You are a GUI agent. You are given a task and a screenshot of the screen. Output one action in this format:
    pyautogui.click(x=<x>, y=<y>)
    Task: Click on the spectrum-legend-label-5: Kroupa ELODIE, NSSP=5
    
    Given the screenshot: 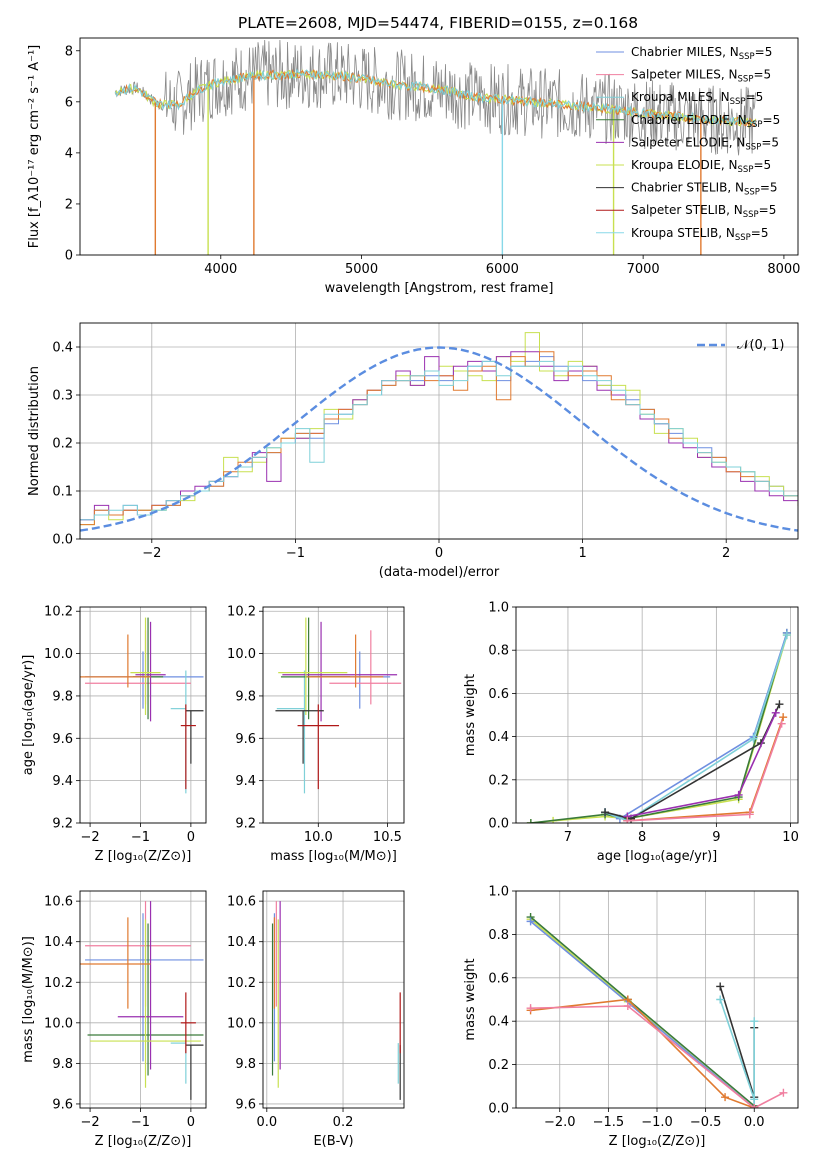 What is the action you would take?
    pyautogui.click(x=701, y=166)
    